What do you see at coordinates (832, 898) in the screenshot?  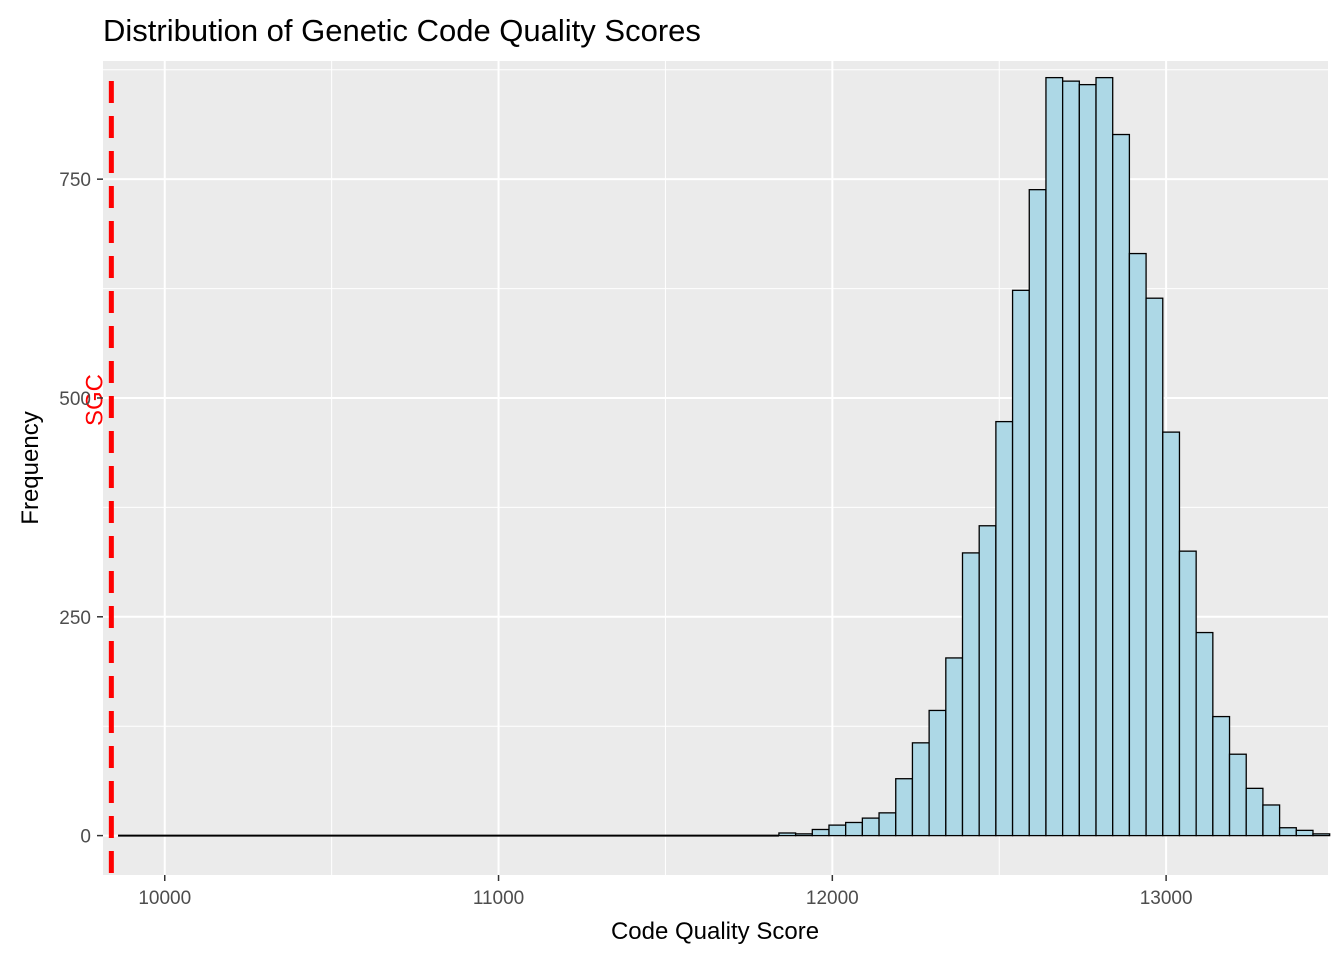 I see `x-tick-label: 12000` at bounding box center [832, 898].